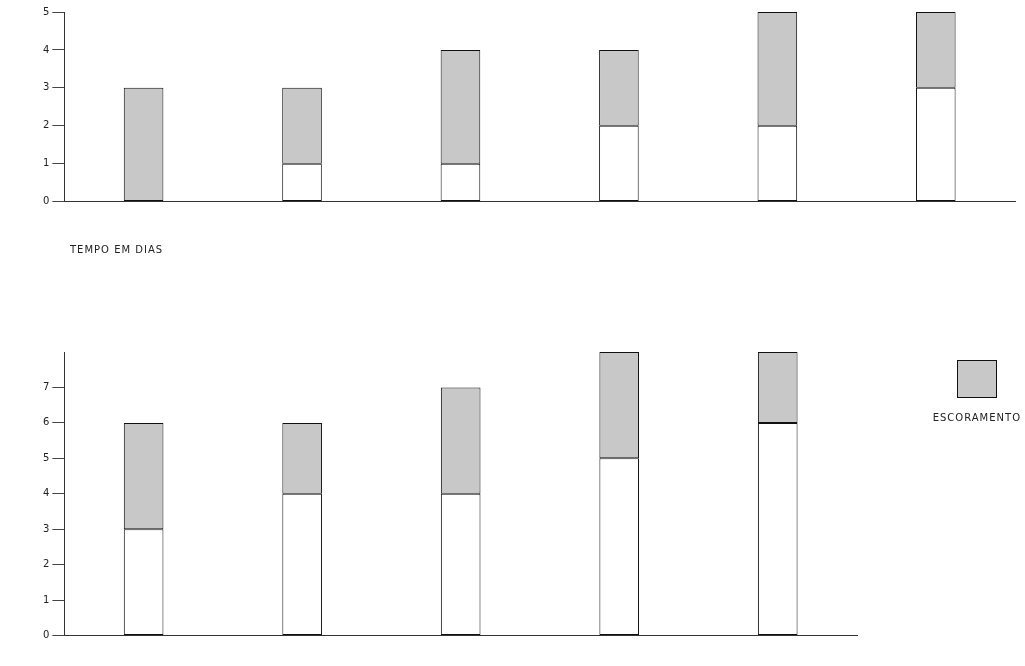 The height and width of the screenshot is (666, 1025). What do you see at coordinates (117, 249) in the screenshot?
I see `x-axis-title: TEMPO EM DIAS` at bounding box center [117, 249].